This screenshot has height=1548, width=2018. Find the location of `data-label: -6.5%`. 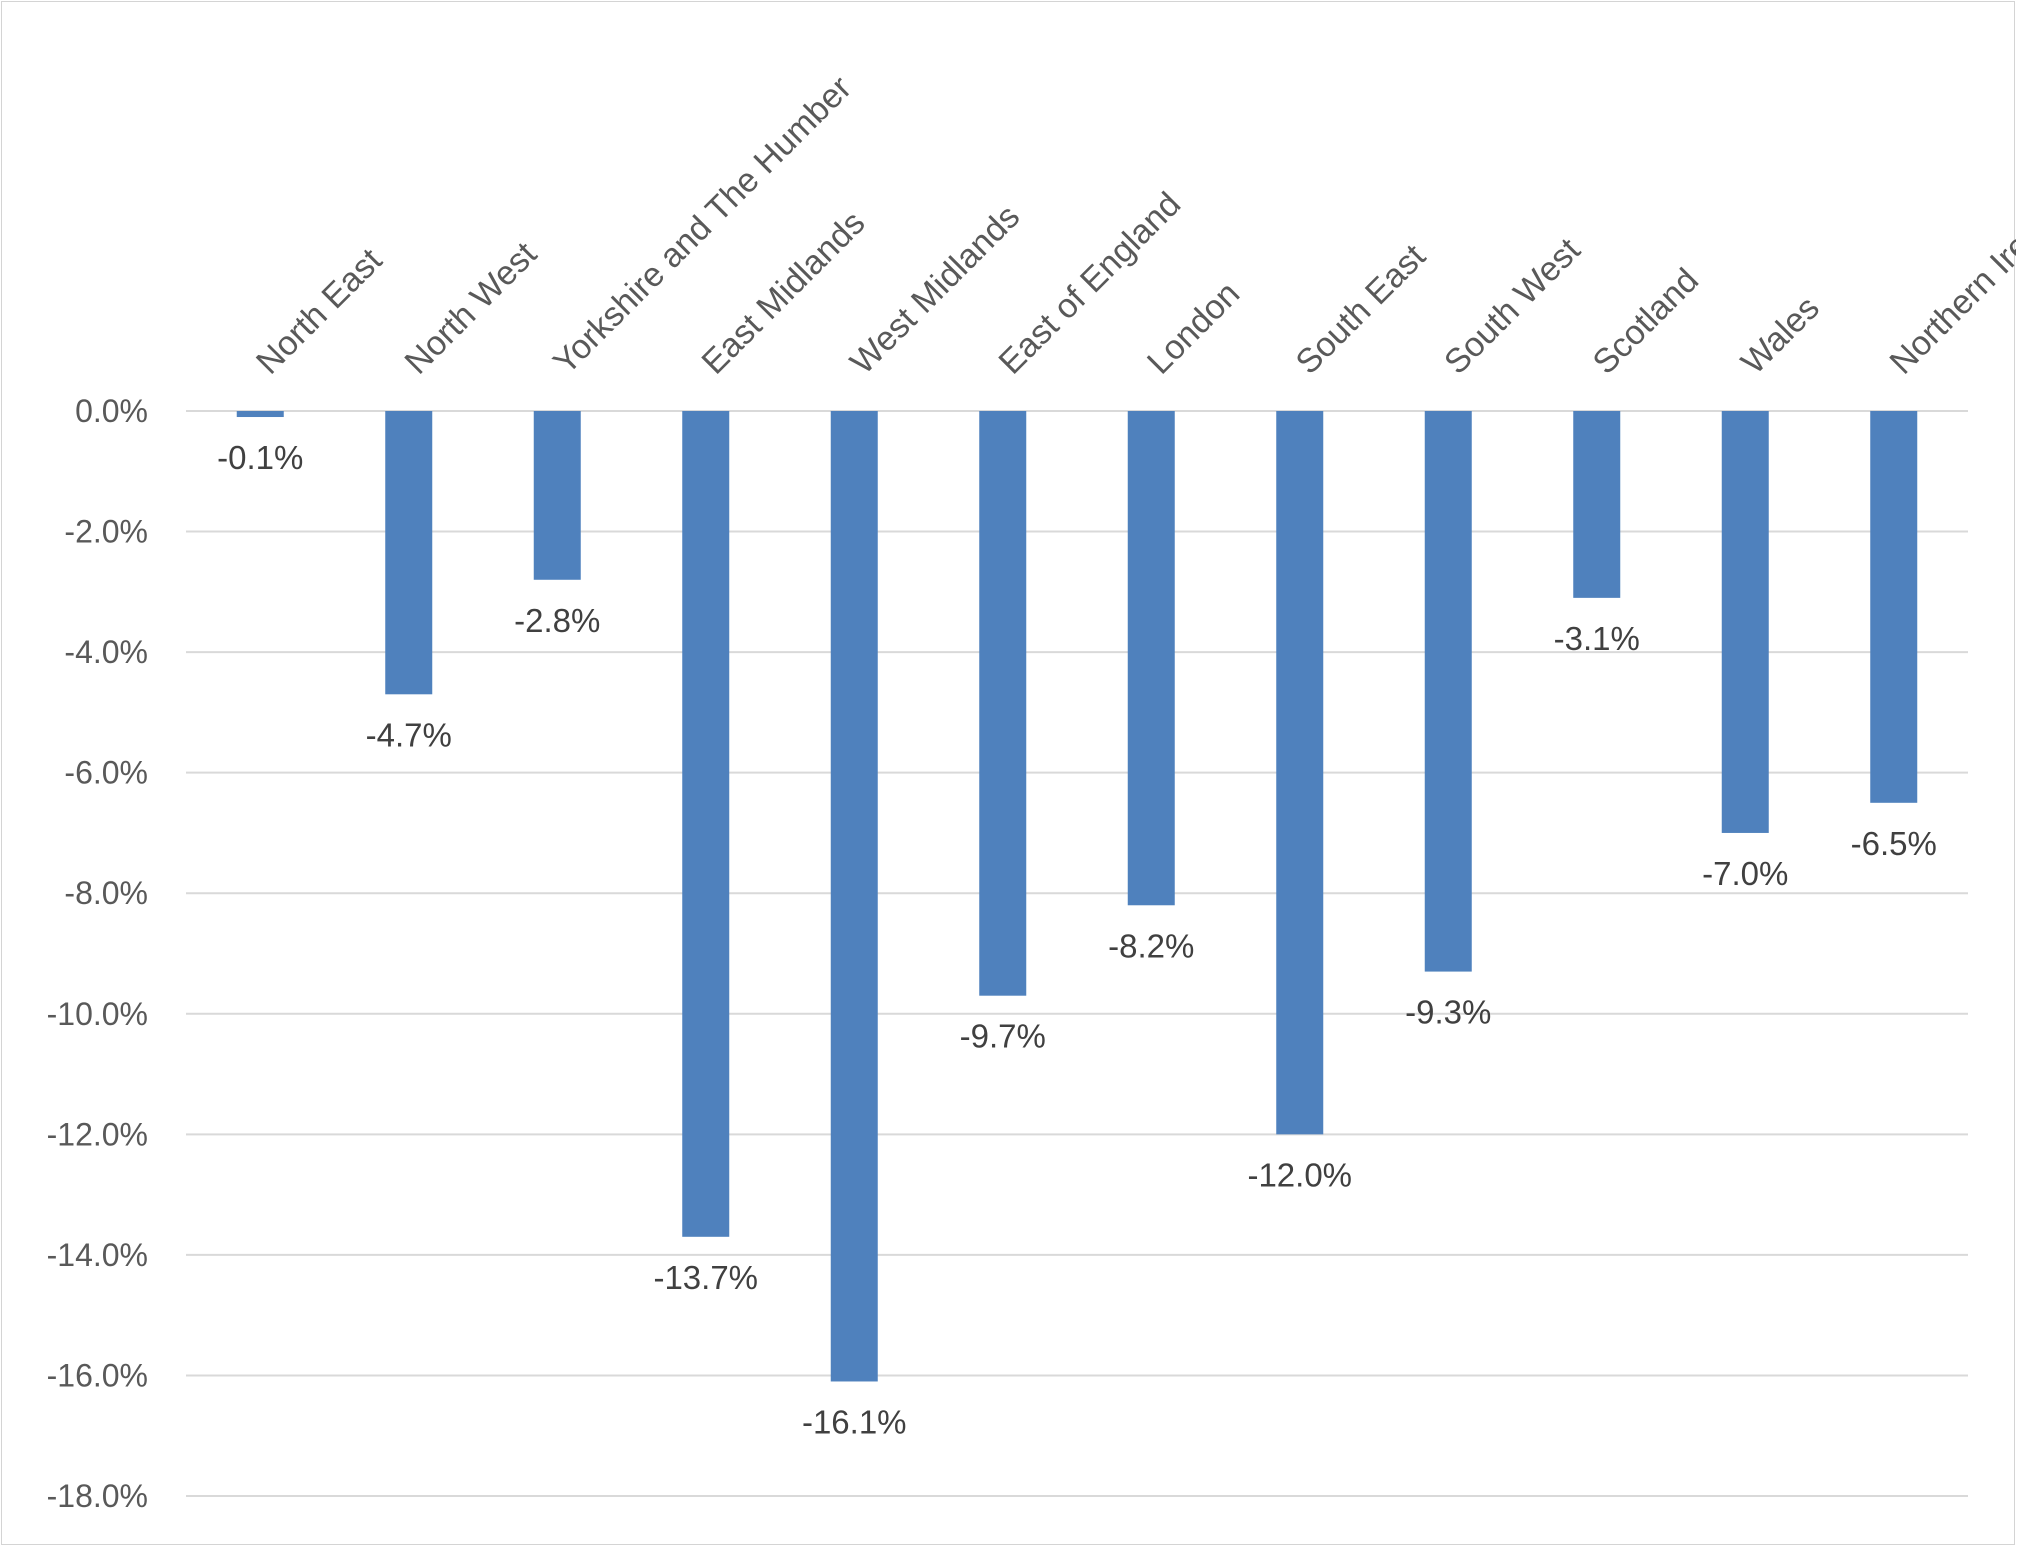

data-label: -6.5% is located at coordinates (1894, 843).